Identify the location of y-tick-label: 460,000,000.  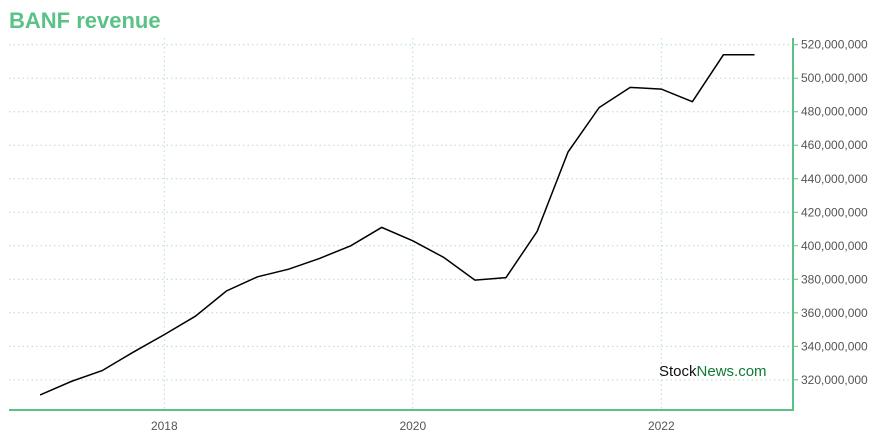
(834, 145).